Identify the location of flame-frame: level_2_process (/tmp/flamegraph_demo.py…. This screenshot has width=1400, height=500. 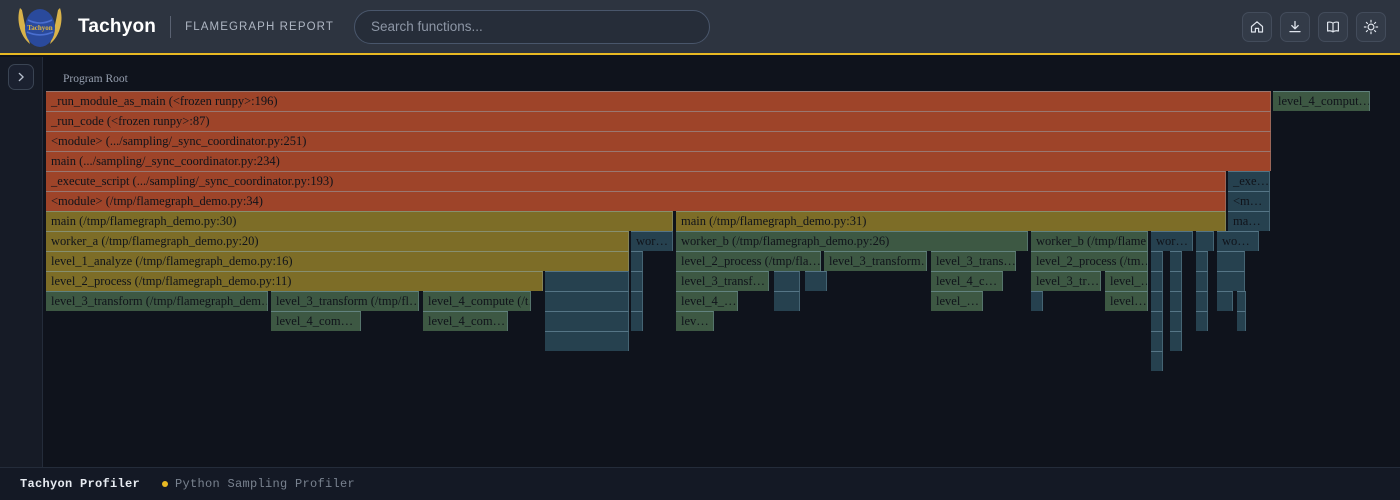
(294, 281).